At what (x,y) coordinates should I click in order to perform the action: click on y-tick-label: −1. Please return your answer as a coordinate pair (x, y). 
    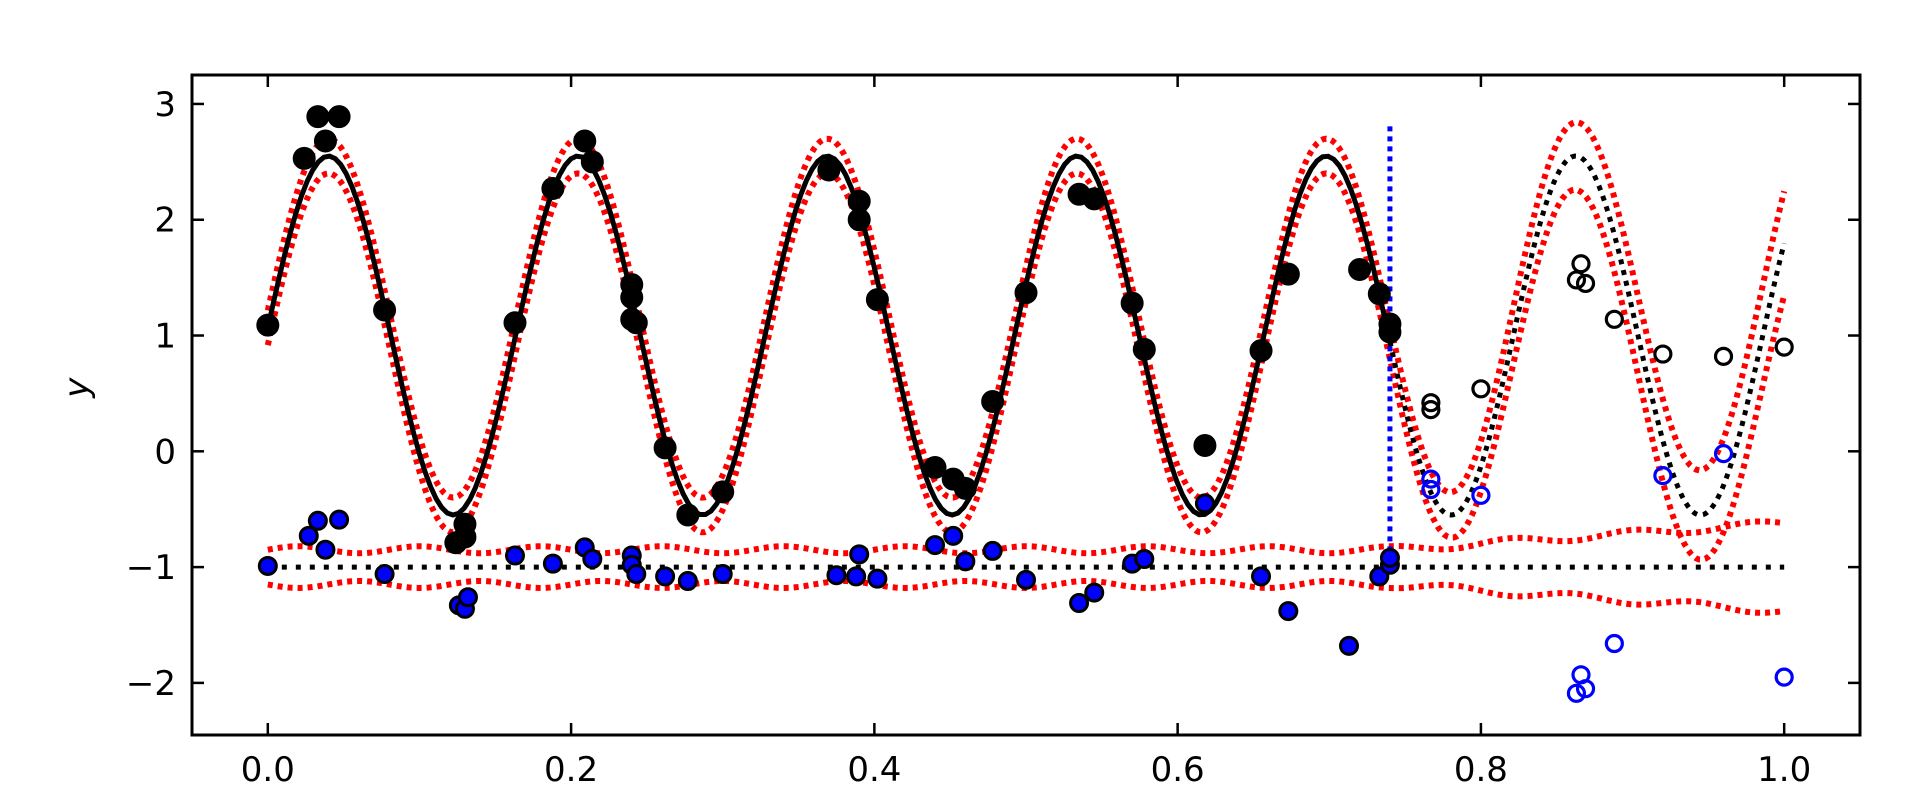
    Looking at the image, I should click on (151, 568).